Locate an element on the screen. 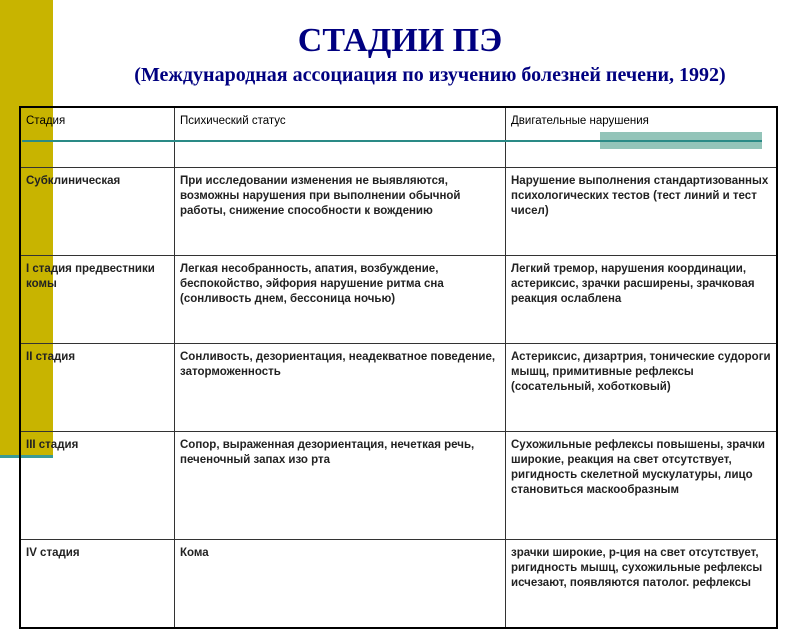 The image size is (800, 641). cell-stage: II стадия is located at coordinates (97, 387).